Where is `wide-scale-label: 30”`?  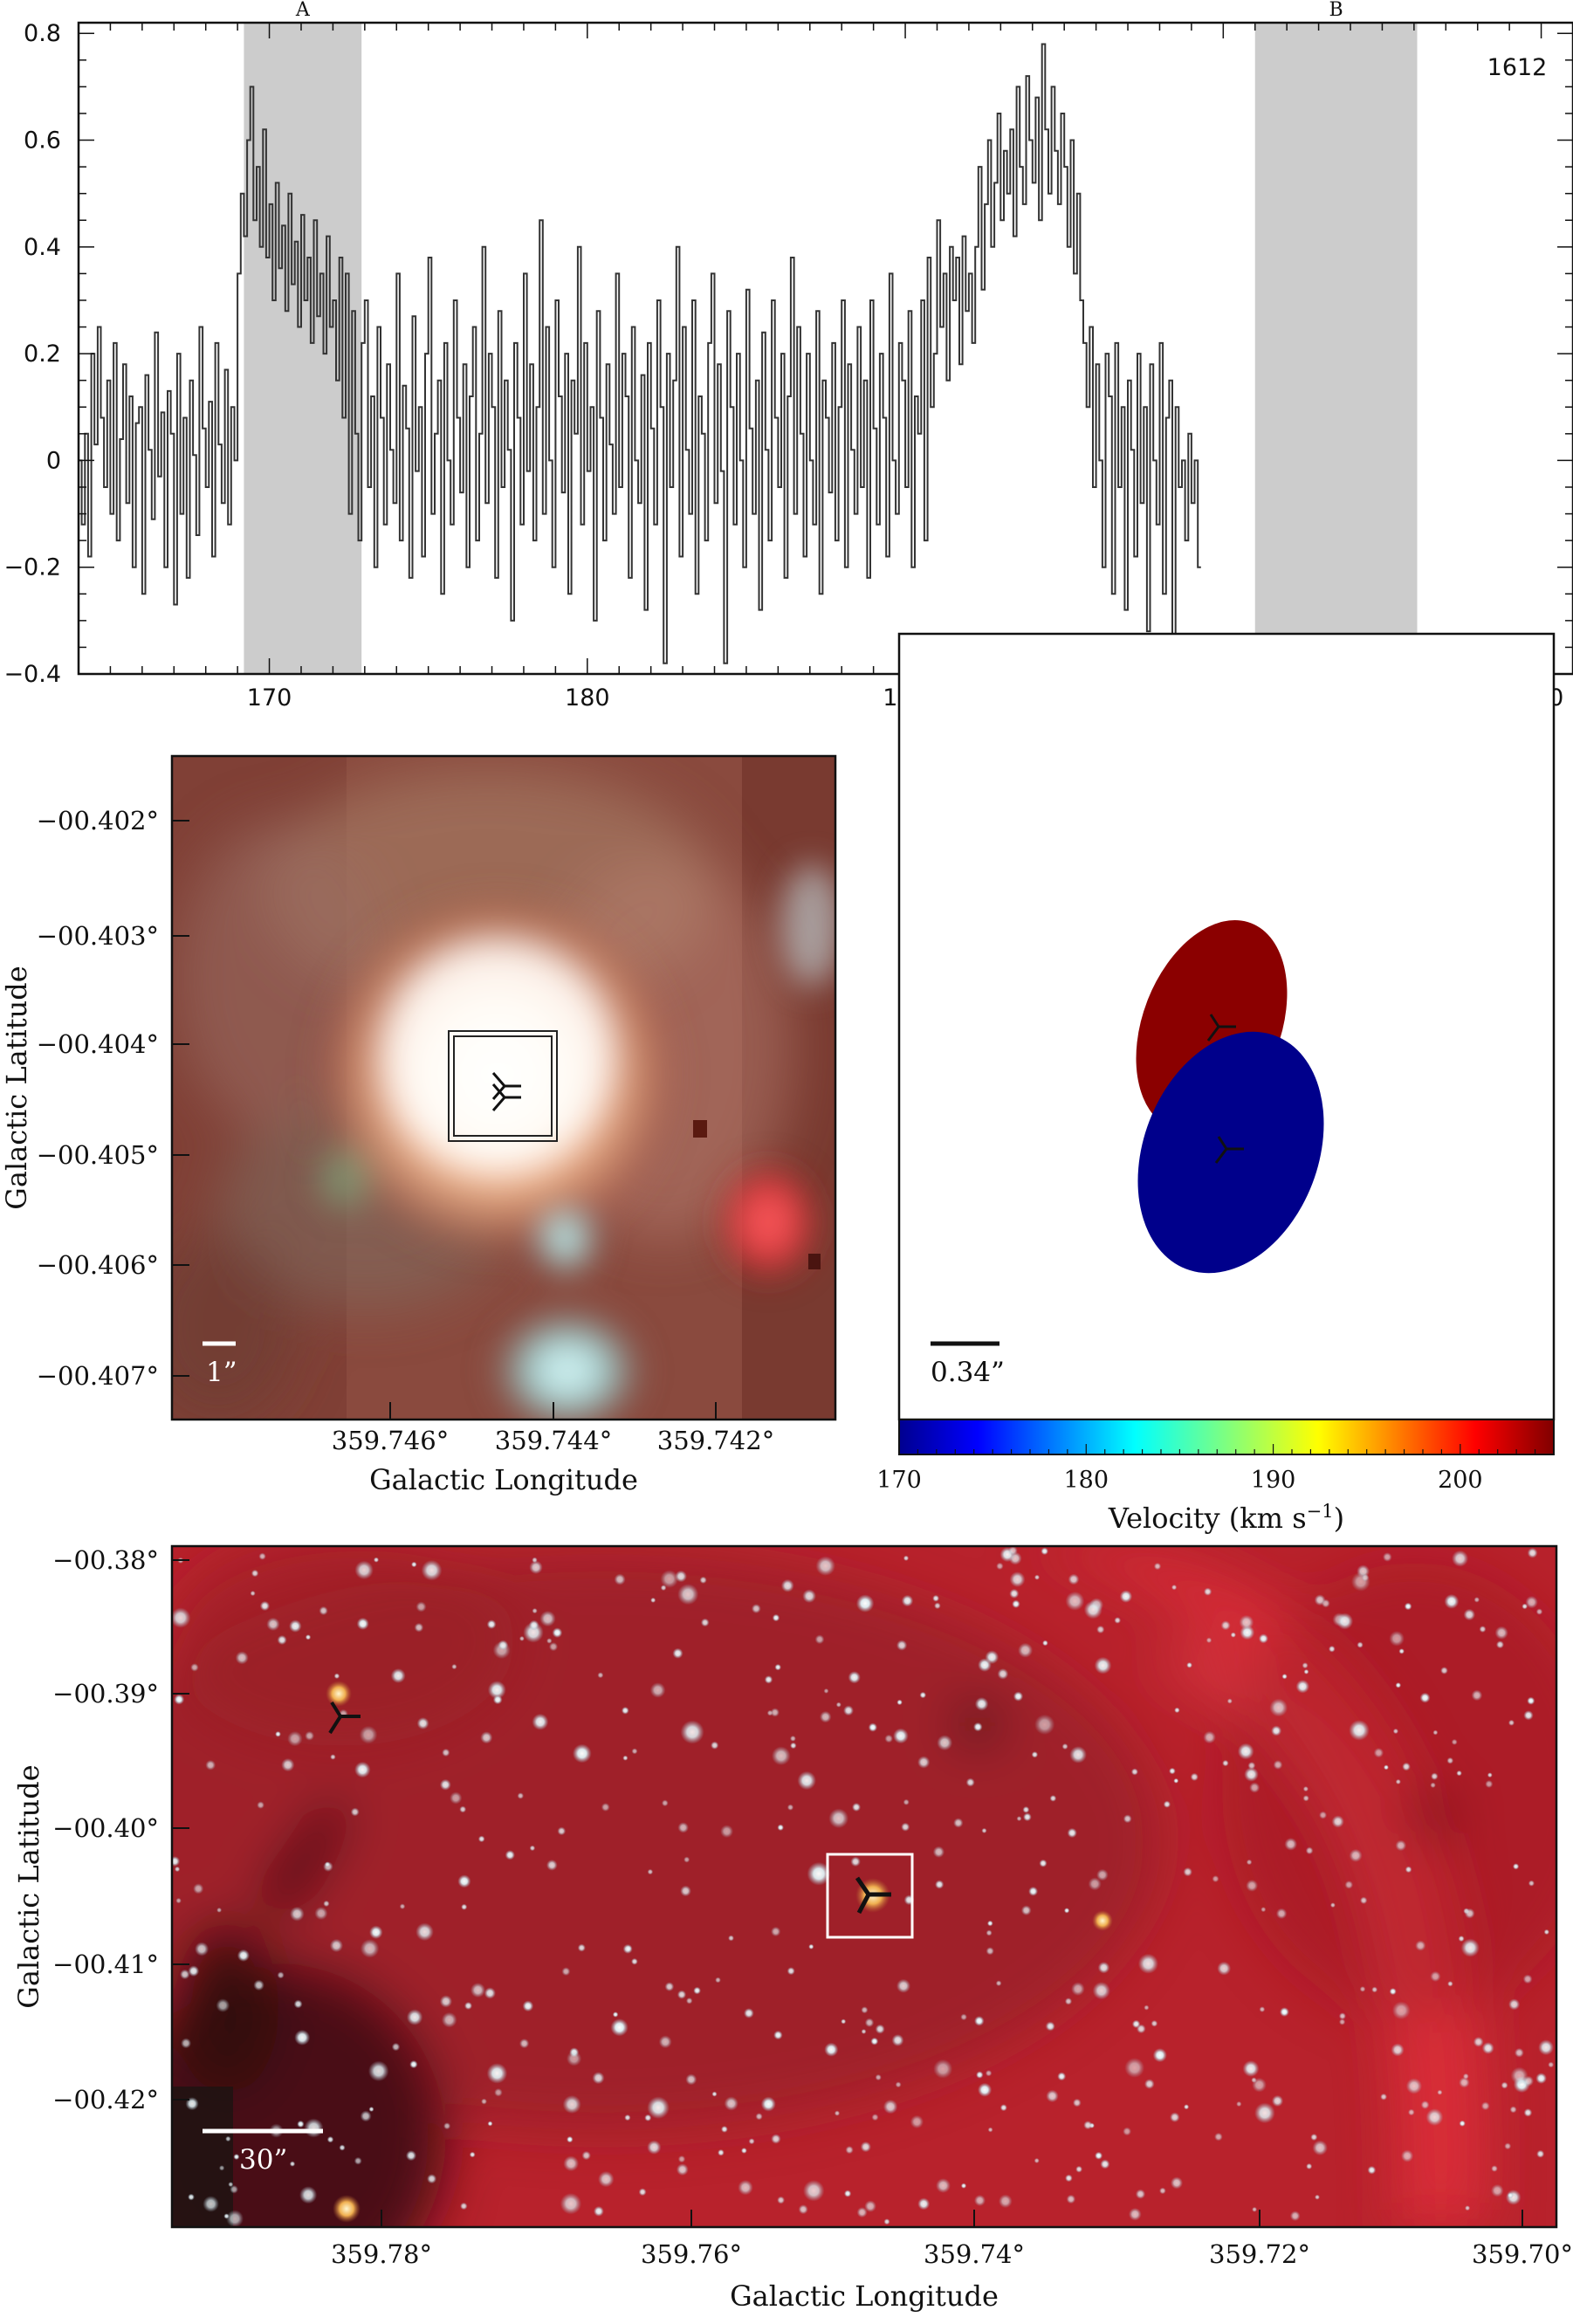
wide-scale-label: 30” is located at coordinates (263, 2160).